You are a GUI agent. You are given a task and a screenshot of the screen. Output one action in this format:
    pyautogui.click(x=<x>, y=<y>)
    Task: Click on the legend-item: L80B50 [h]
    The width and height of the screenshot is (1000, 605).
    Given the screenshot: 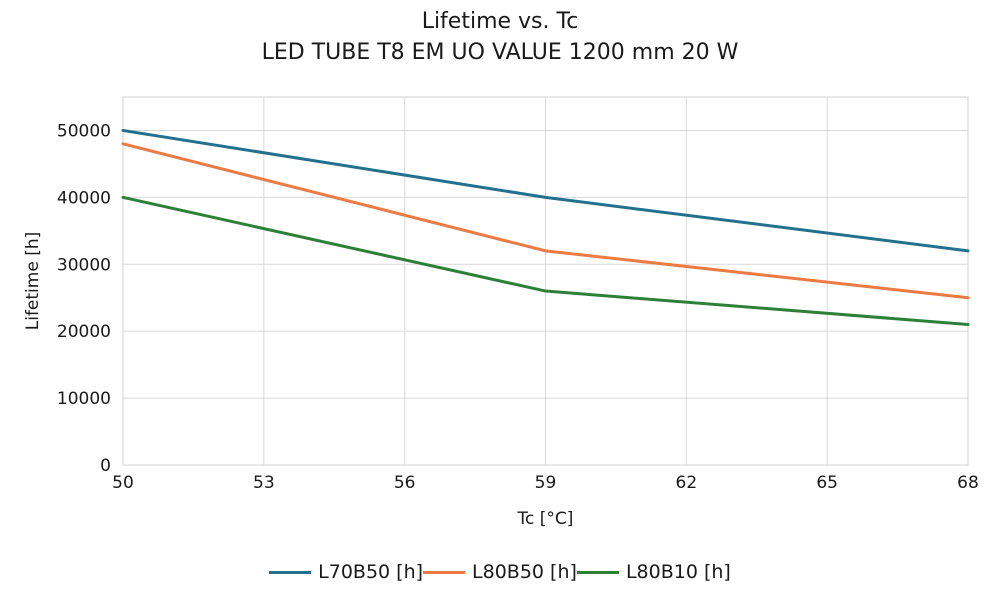 What is the action you would take?
    pyautogui.click(x=500, y=572)
    